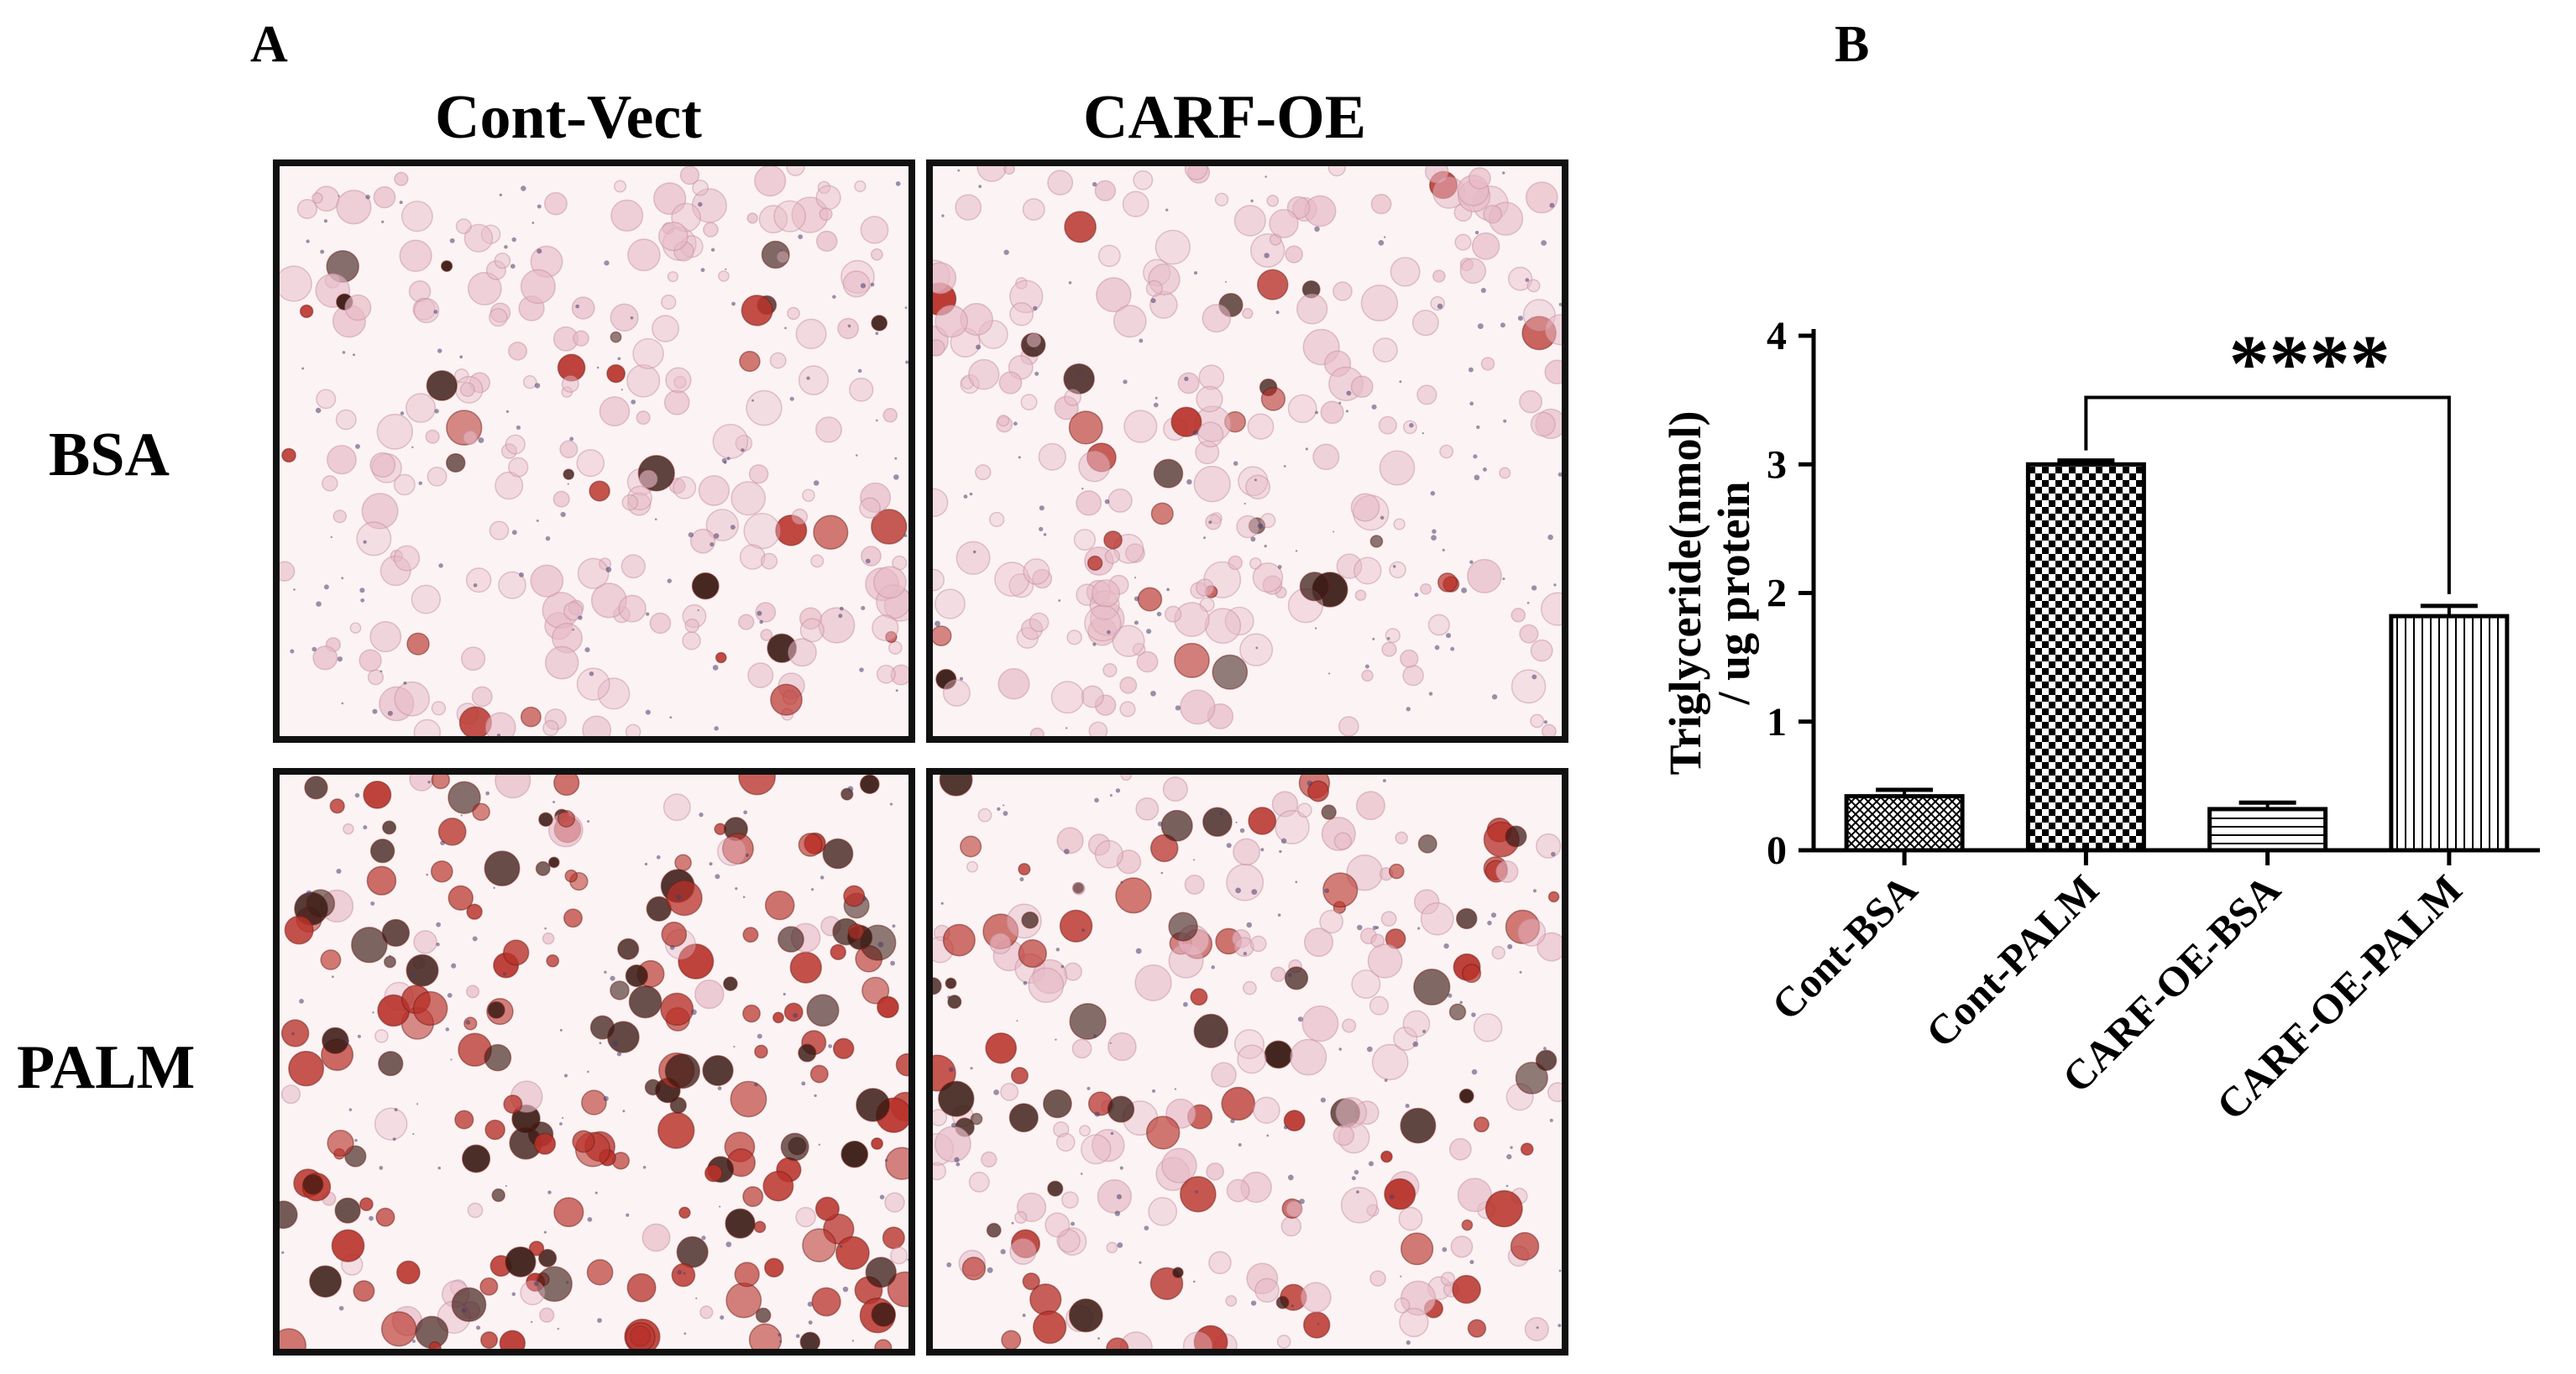  What do you see at coordinates (107, 1068) in the screenshot?
I see `row-label-palm: PALM` at bounding box center [107, 1068].